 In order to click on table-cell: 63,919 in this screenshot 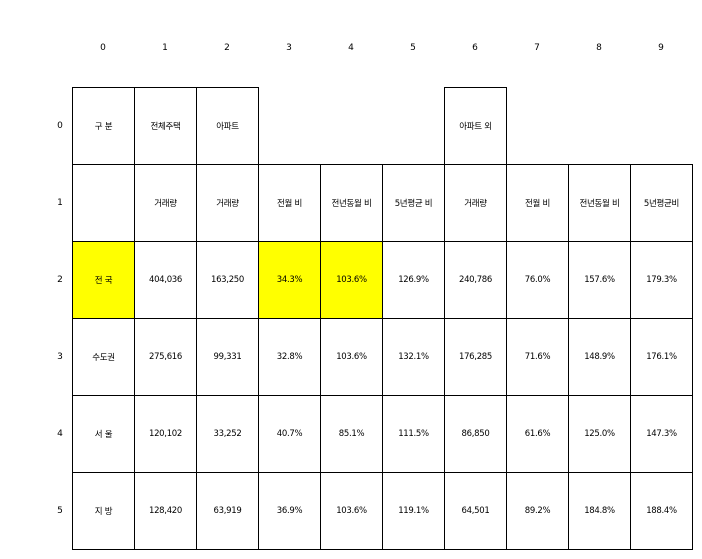, I will do `click(227, 511)`.